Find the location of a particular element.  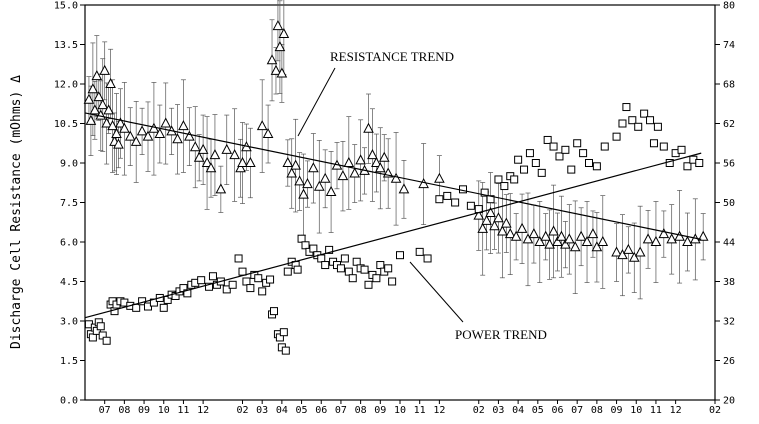

annotation-resistance-trend: RESISTANCE TREND is located at coordinates (392, 56).